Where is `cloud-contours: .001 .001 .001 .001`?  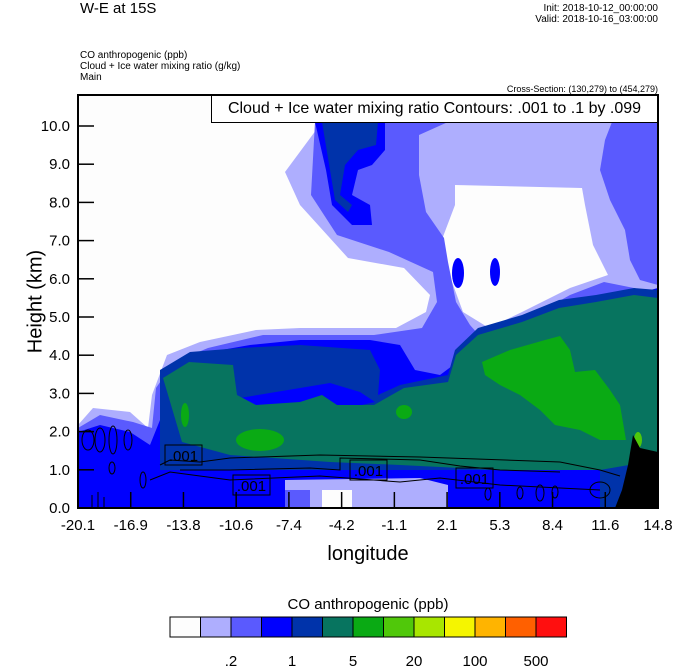
cloud-contours: .001 .001 .001 .001 is located at coordinates (351, 466).